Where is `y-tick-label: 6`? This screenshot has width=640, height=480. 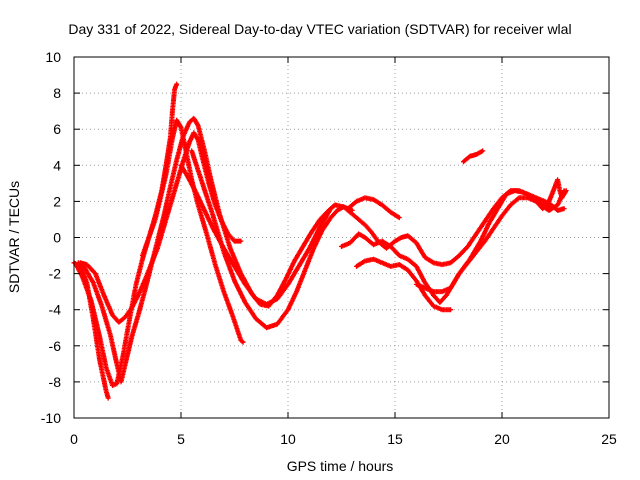
y-tick-label: 6 is located at coordinates (57, 129).